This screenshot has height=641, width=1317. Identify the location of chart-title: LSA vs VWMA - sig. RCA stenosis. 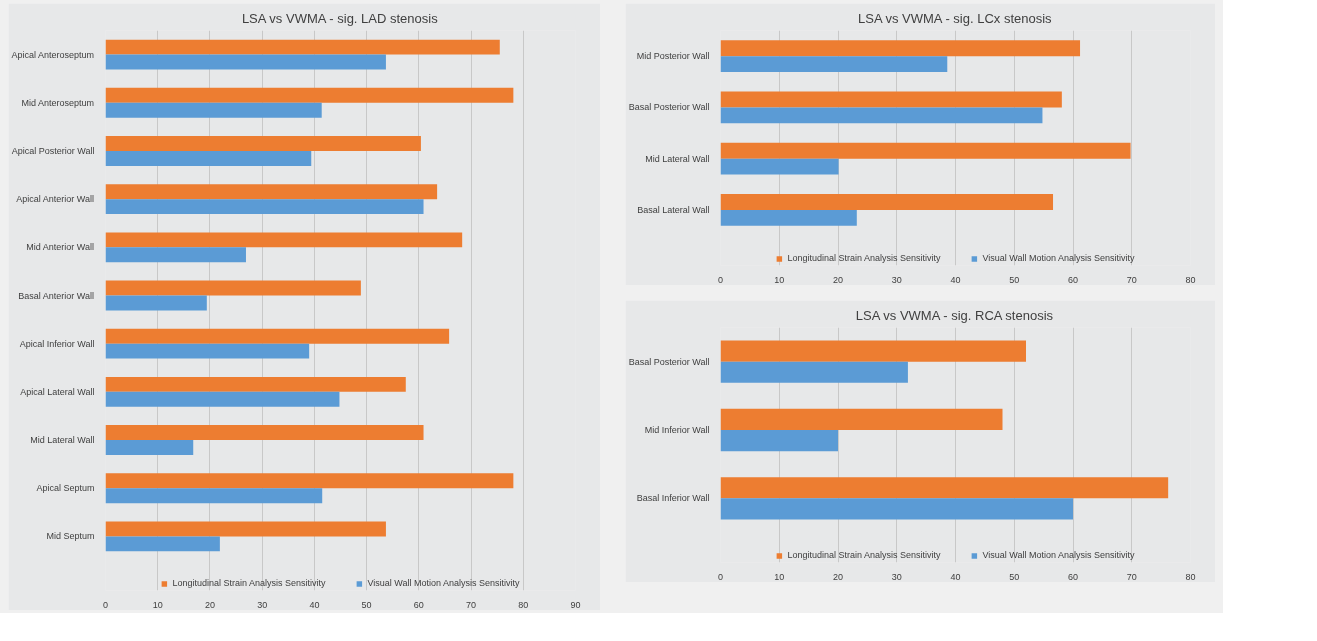
(954, 315).